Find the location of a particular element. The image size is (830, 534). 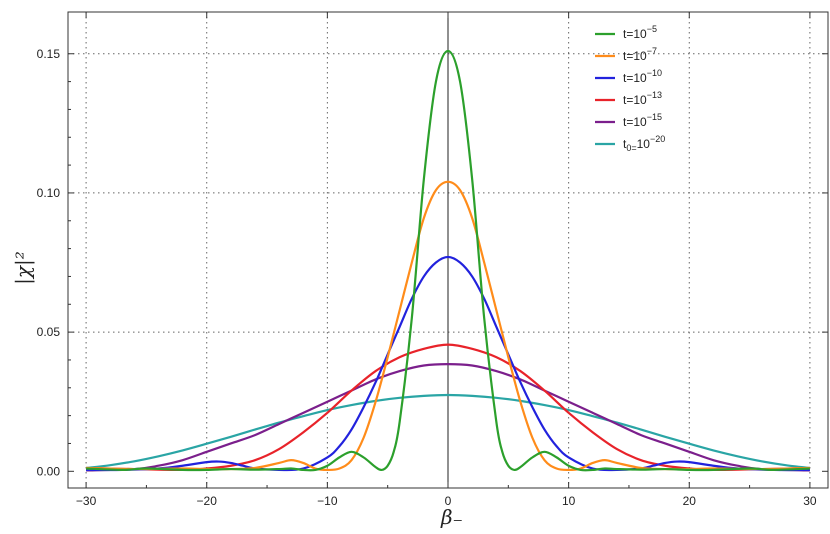

legend-label: t=10−13 is located at coordinates (642, 98).